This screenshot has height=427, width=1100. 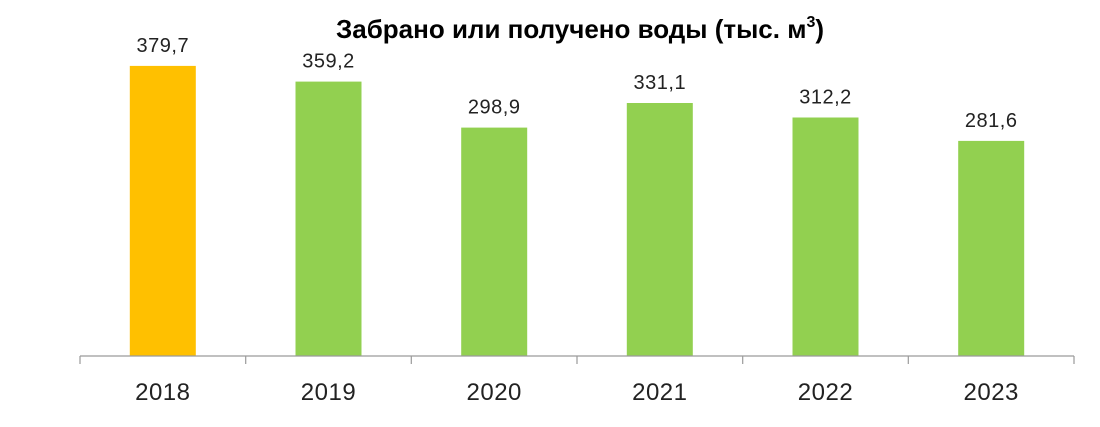 I want to click on data-label-2021: 331,1, so click(x=660, y=83).